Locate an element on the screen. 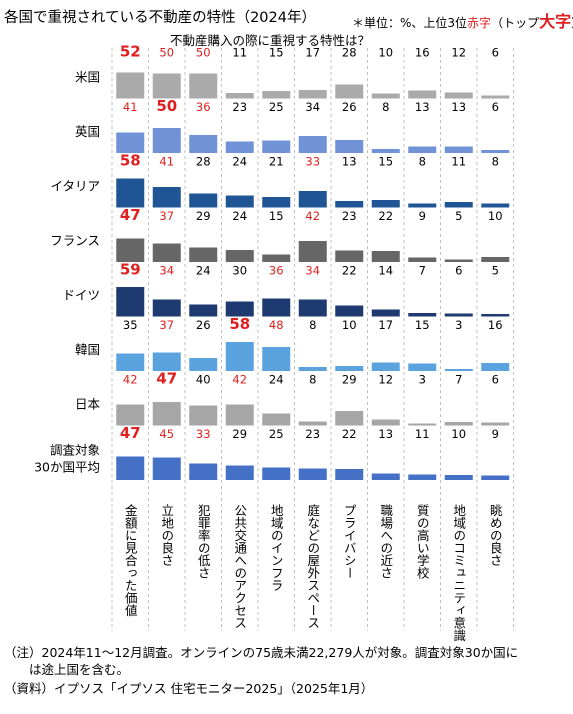  row-label: 米国 is located at coordinates (87, 76).